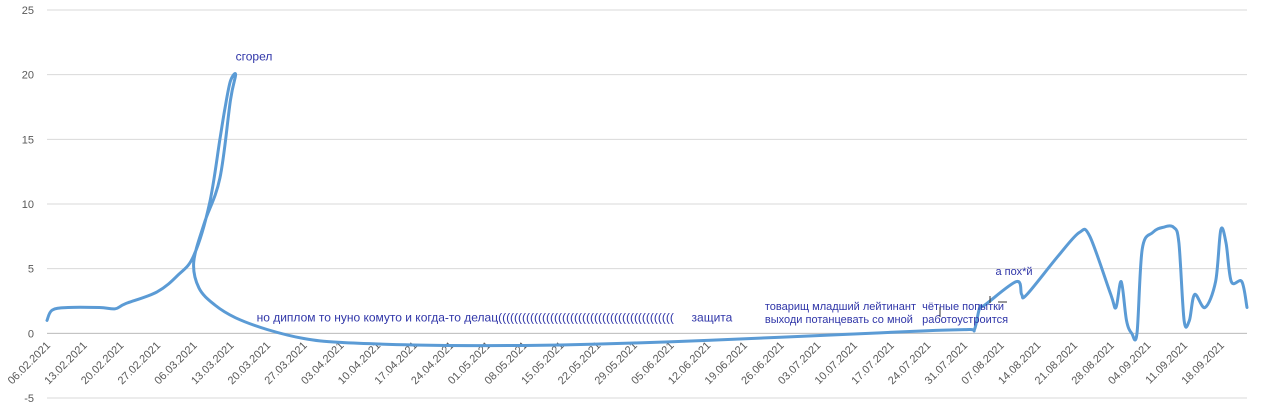 Image resolution: width=1268 pixels, height=413 pixels. Describe the element at coordinates (712, 318) in the screenshot. I see `annotation-text: защита` at that location.